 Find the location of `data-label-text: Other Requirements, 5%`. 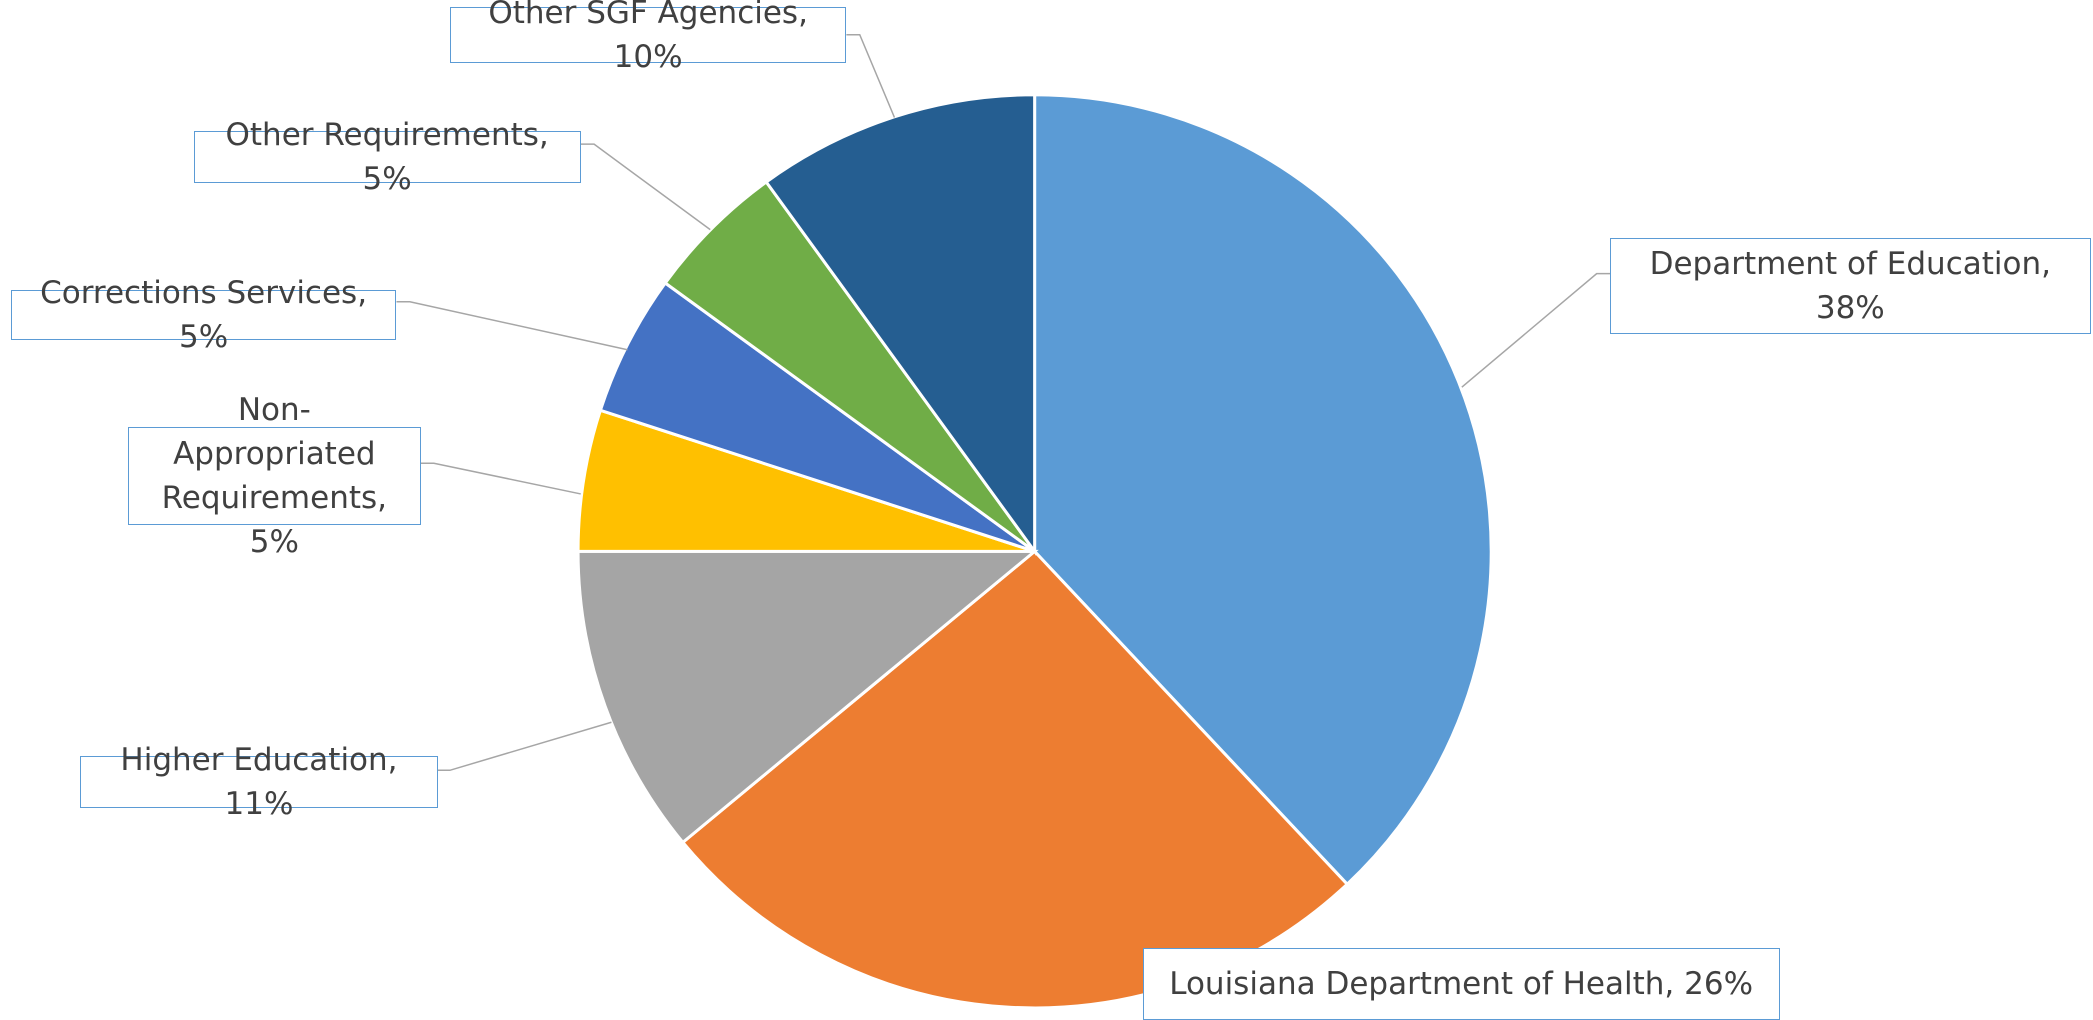

data-label-text: Other Requirements, 5% is located at coordinates (387, 156).